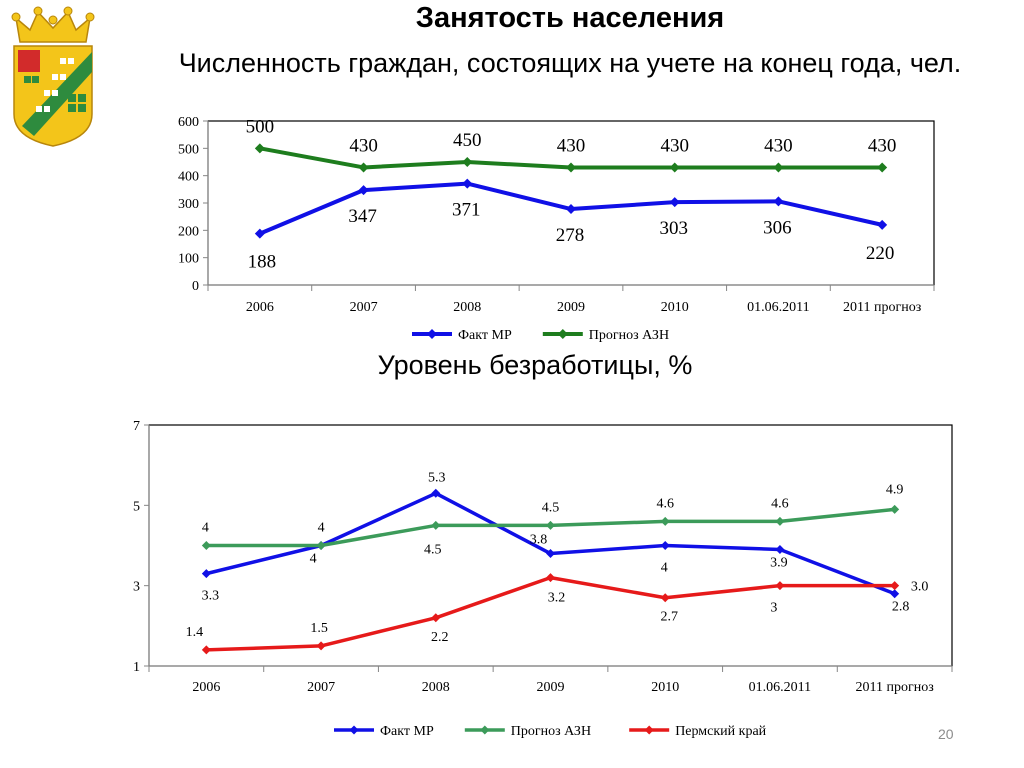  What do you see at coordinates (539, 540) in the screenshot?
I see `data-label: 3.8` at bounding box center [539, 540].